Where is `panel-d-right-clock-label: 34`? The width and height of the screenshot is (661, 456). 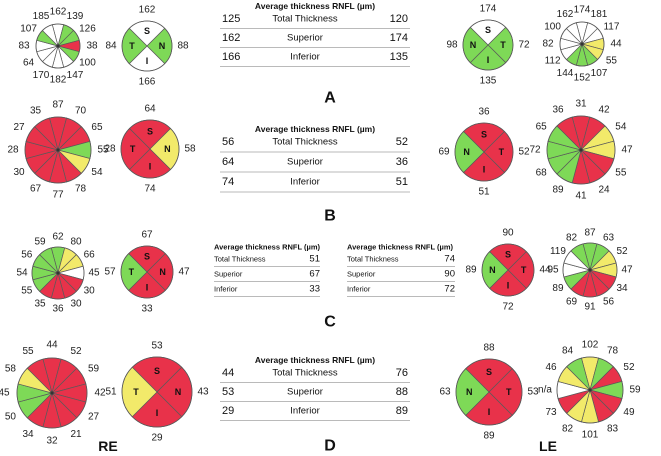
panel-d-right-clock-label: 34 is located at coordinates (28, 434).